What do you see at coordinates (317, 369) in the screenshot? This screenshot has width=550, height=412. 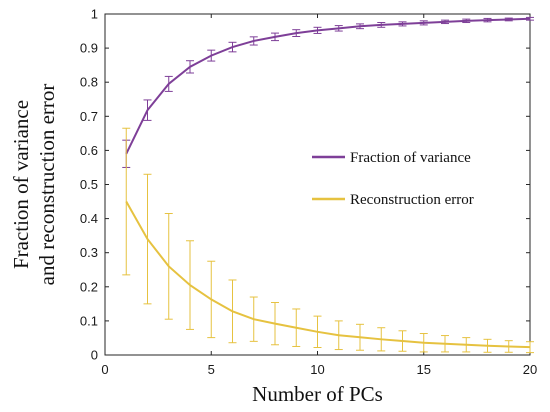 I see `x-tick-label: 10` at bounding box center [317, 369].